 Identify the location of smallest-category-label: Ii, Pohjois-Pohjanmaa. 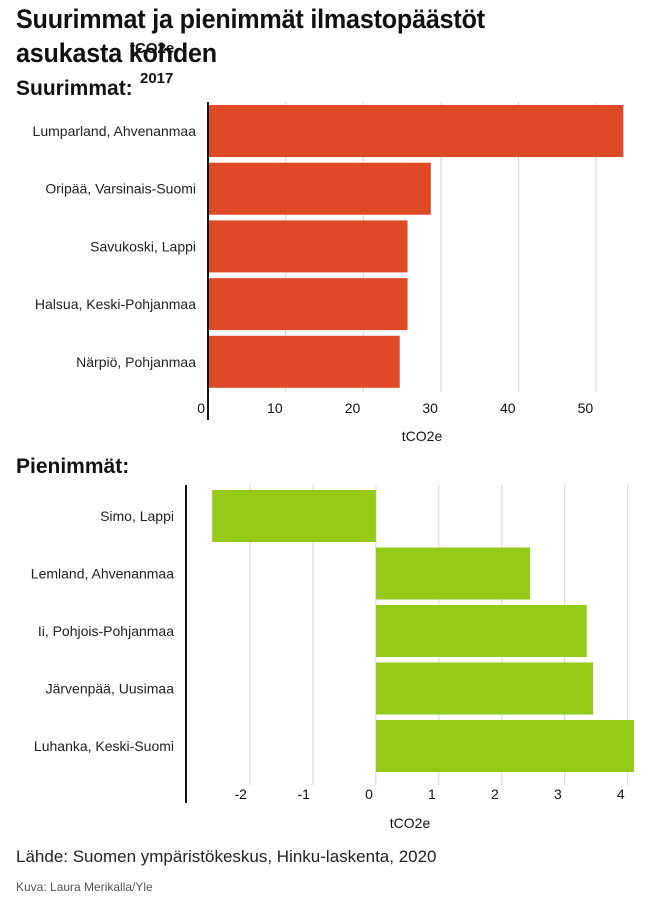
(106, 631).